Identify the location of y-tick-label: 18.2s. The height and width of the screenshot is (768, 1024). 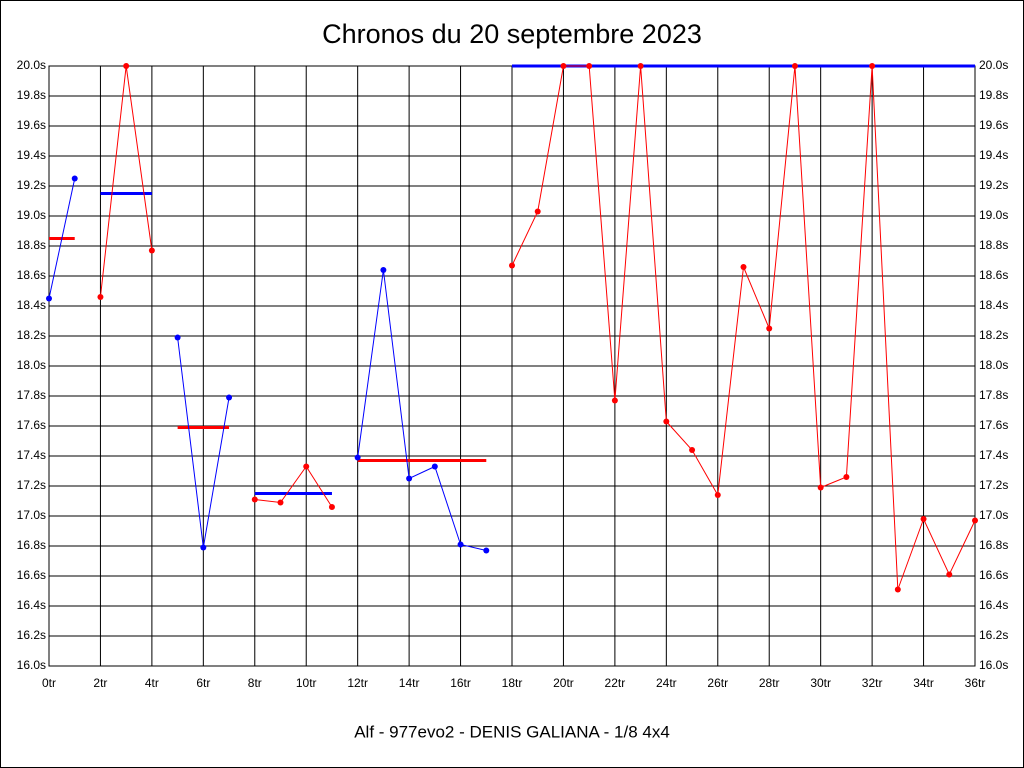
(31, 335).